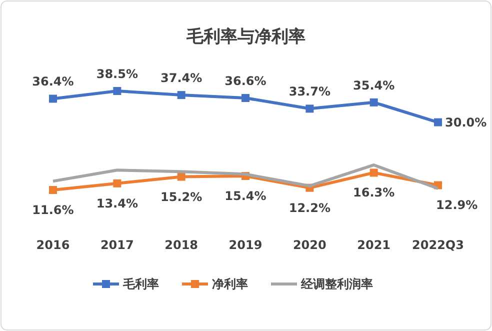  What do you see at coordinates (245, 196) in the screenshot?
I see `data-label: 15.4%` at bounding box center [245, 196].